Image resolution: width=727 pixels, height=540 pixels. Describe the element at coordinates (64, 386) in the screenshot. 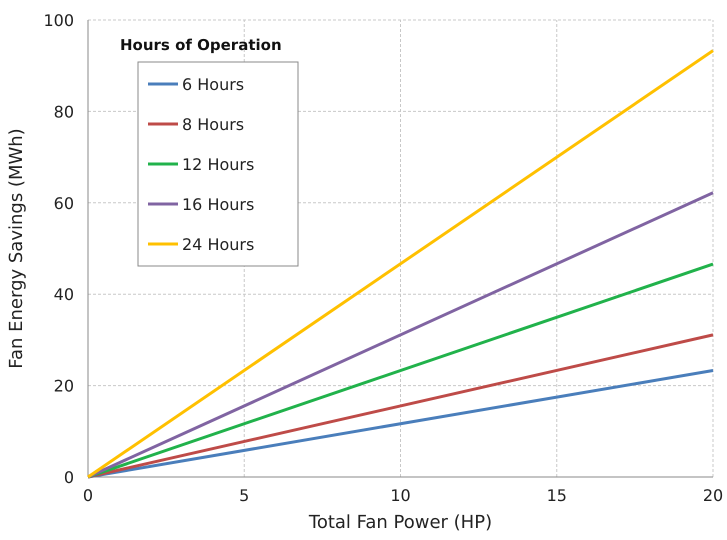

I see `y-tick-label: 20` at that location.